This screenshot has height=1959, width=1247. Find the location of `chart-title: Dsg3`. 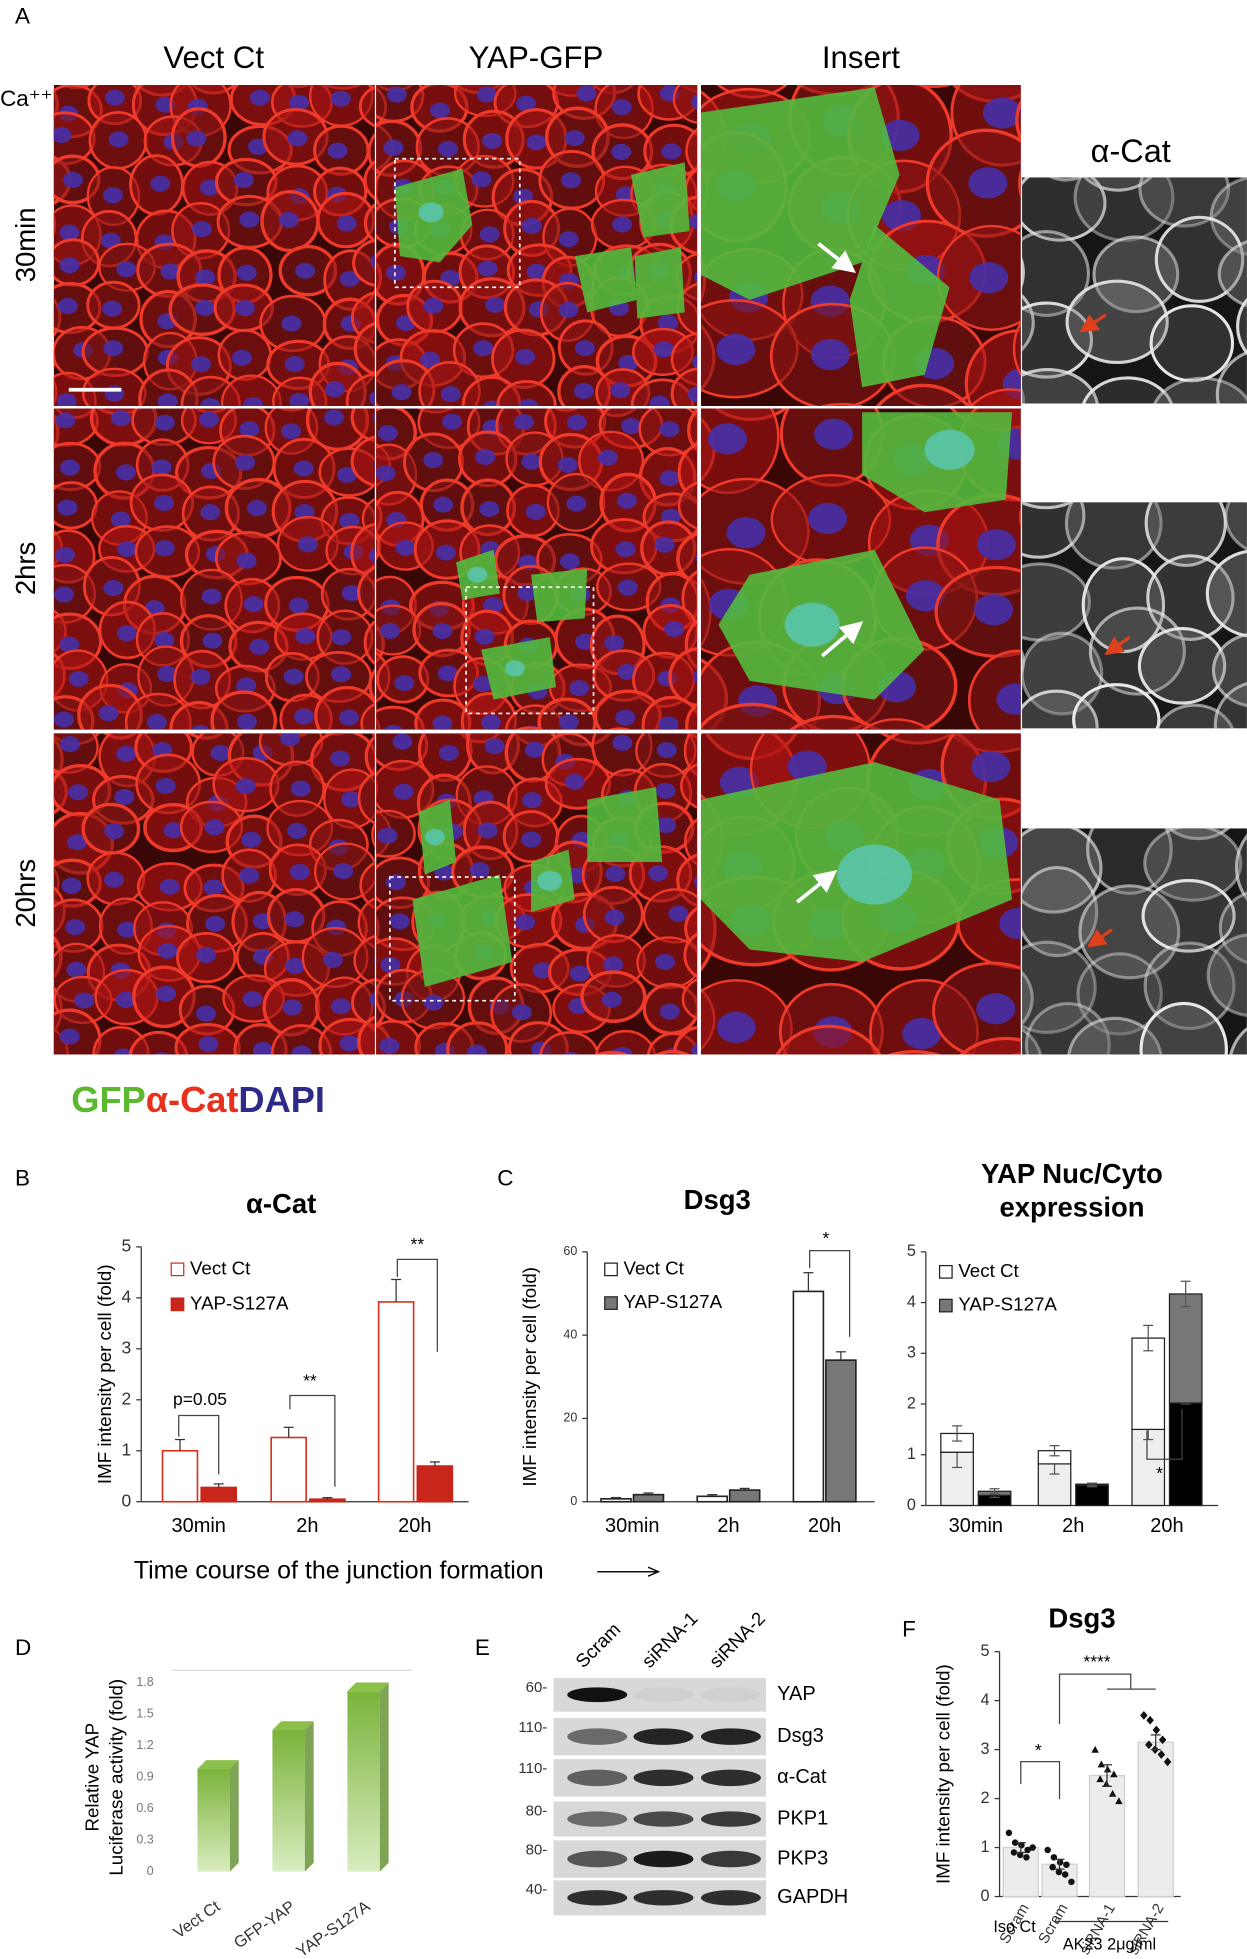

chart-title: Dsg3 is located at coordinates (1081, 1618).